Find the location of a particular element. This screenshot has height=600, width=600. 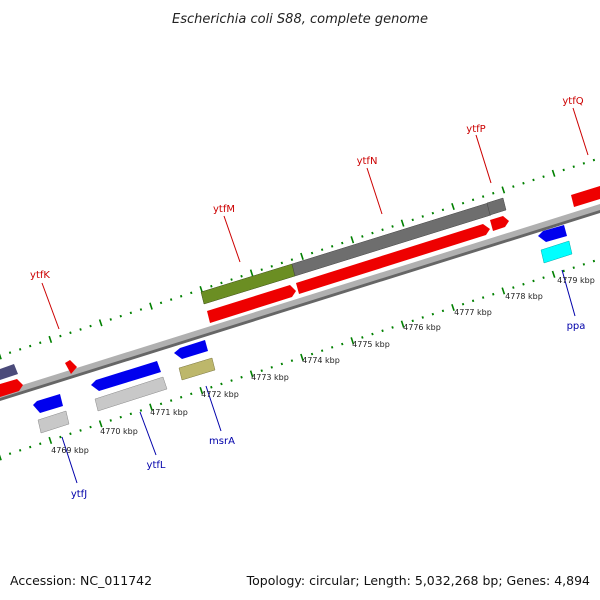

gene-ytfk-arrow is located at coordinates (71, 367).